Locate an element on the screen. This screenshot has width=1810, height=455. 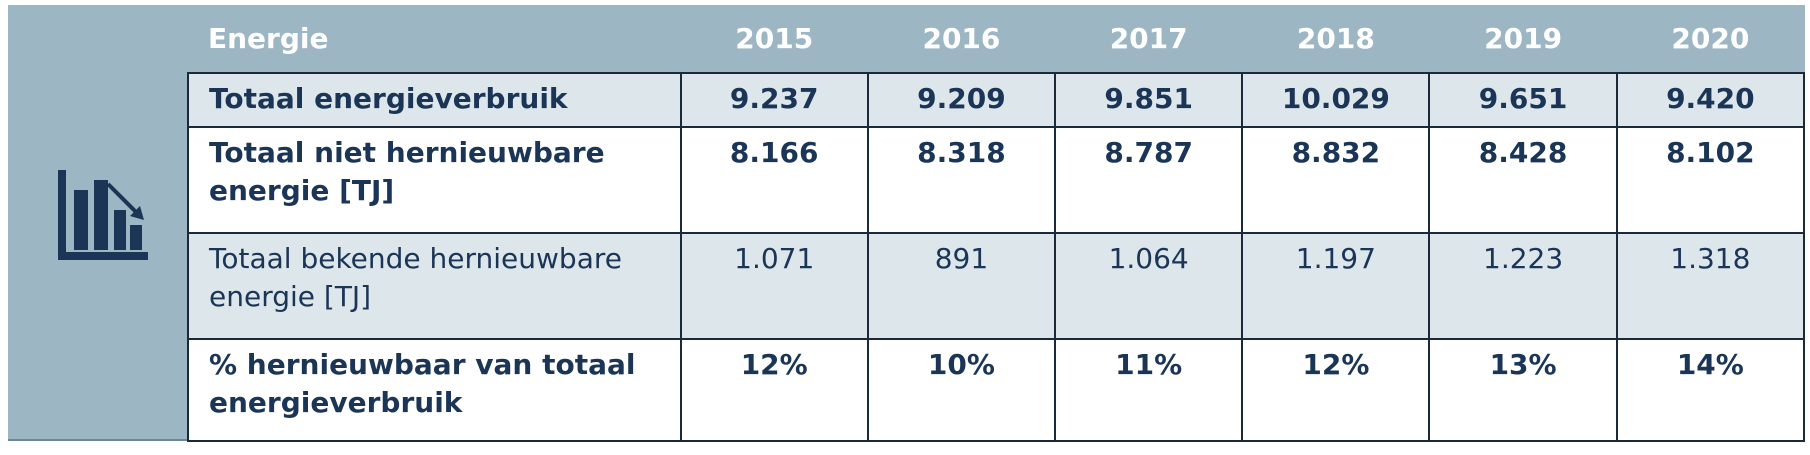
cell-value: 1.223 is located at coordinates (1523, 286).